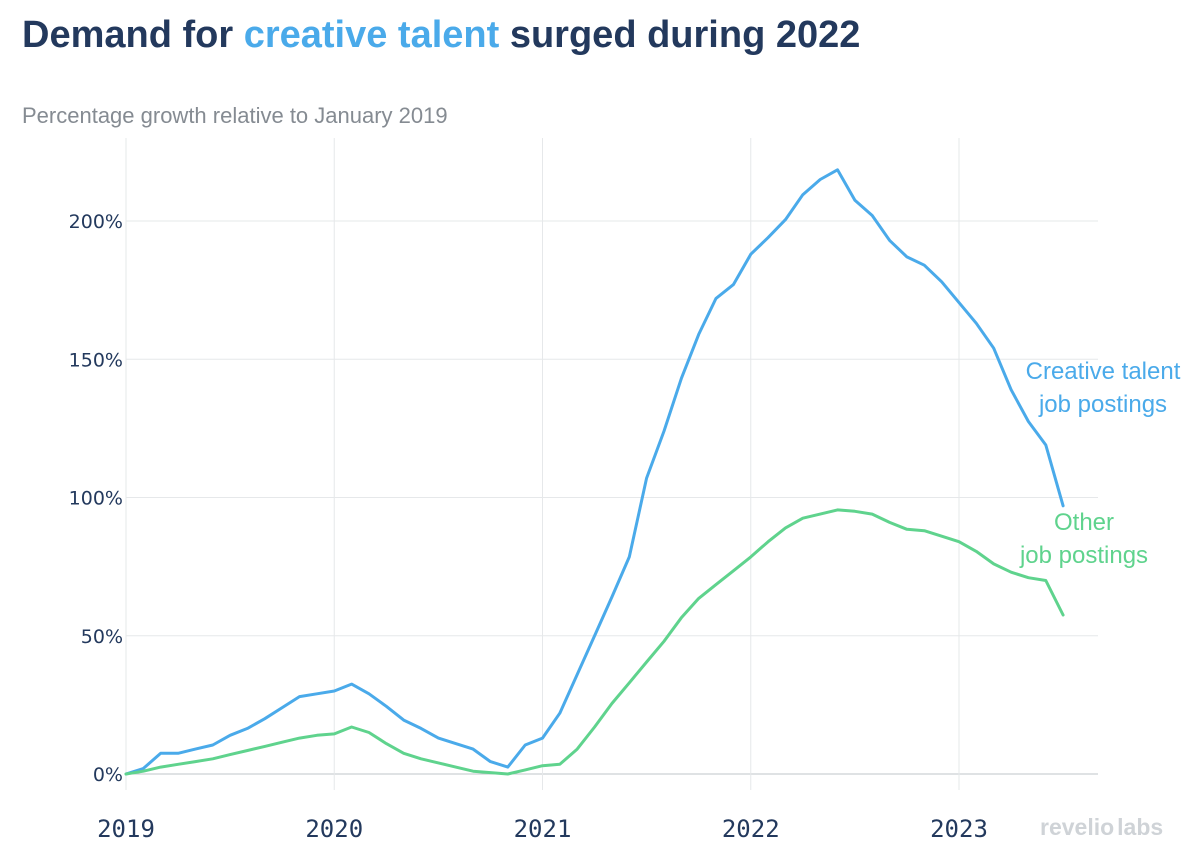 This screenshot has width=1204, height=856. I want to click on x-axis-tick-labels: 2019 2020 2021 2022 2023, so click(542, 829).